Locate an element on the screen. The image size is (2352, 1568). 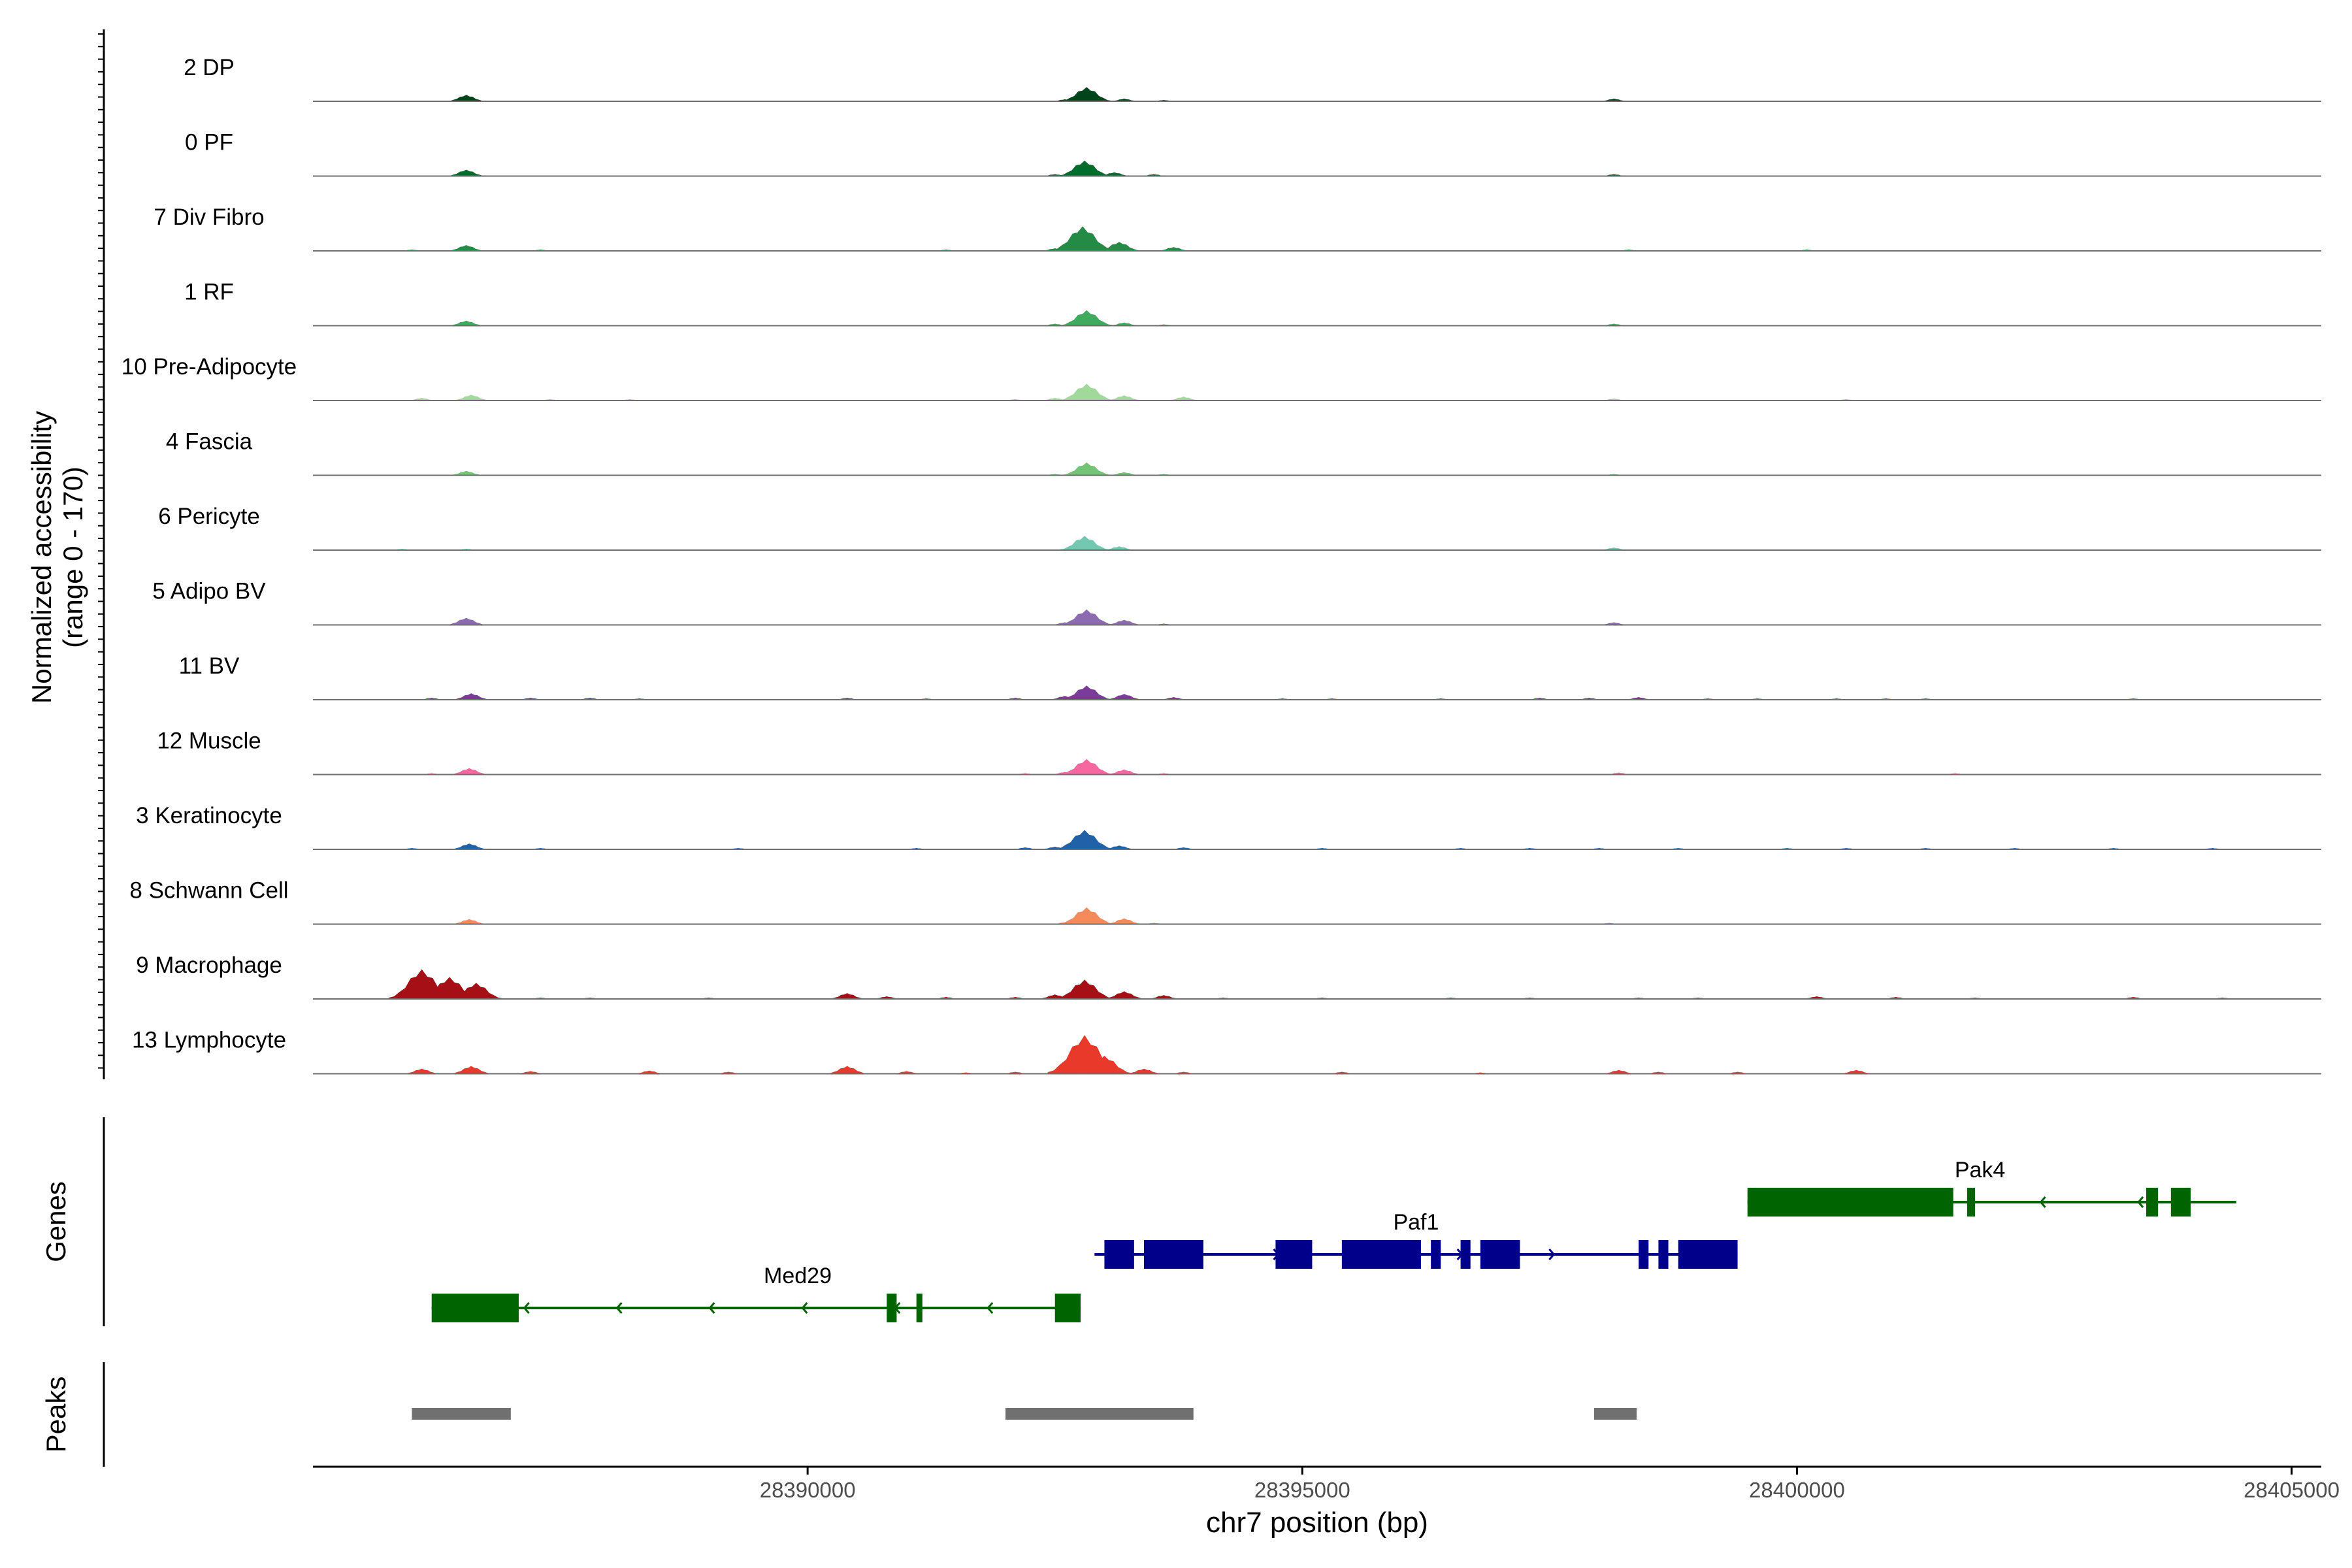
track-10-pre-adipocyte: 10 Pre-Adipocyte is located at coordinates (1221, 377).